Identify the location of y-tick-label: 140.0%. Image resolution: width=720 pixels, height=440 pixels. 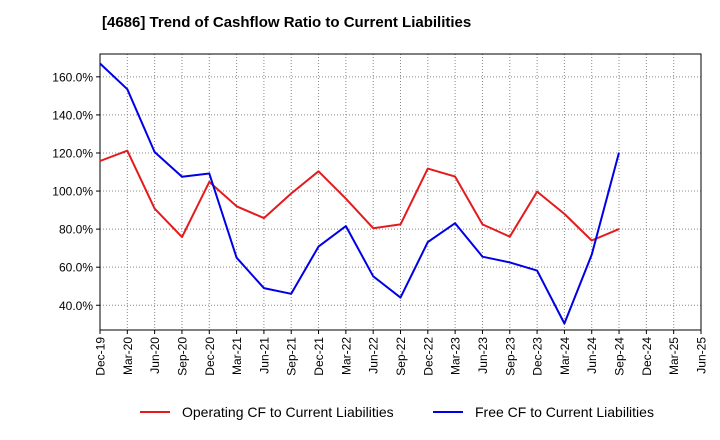
(72, 115).